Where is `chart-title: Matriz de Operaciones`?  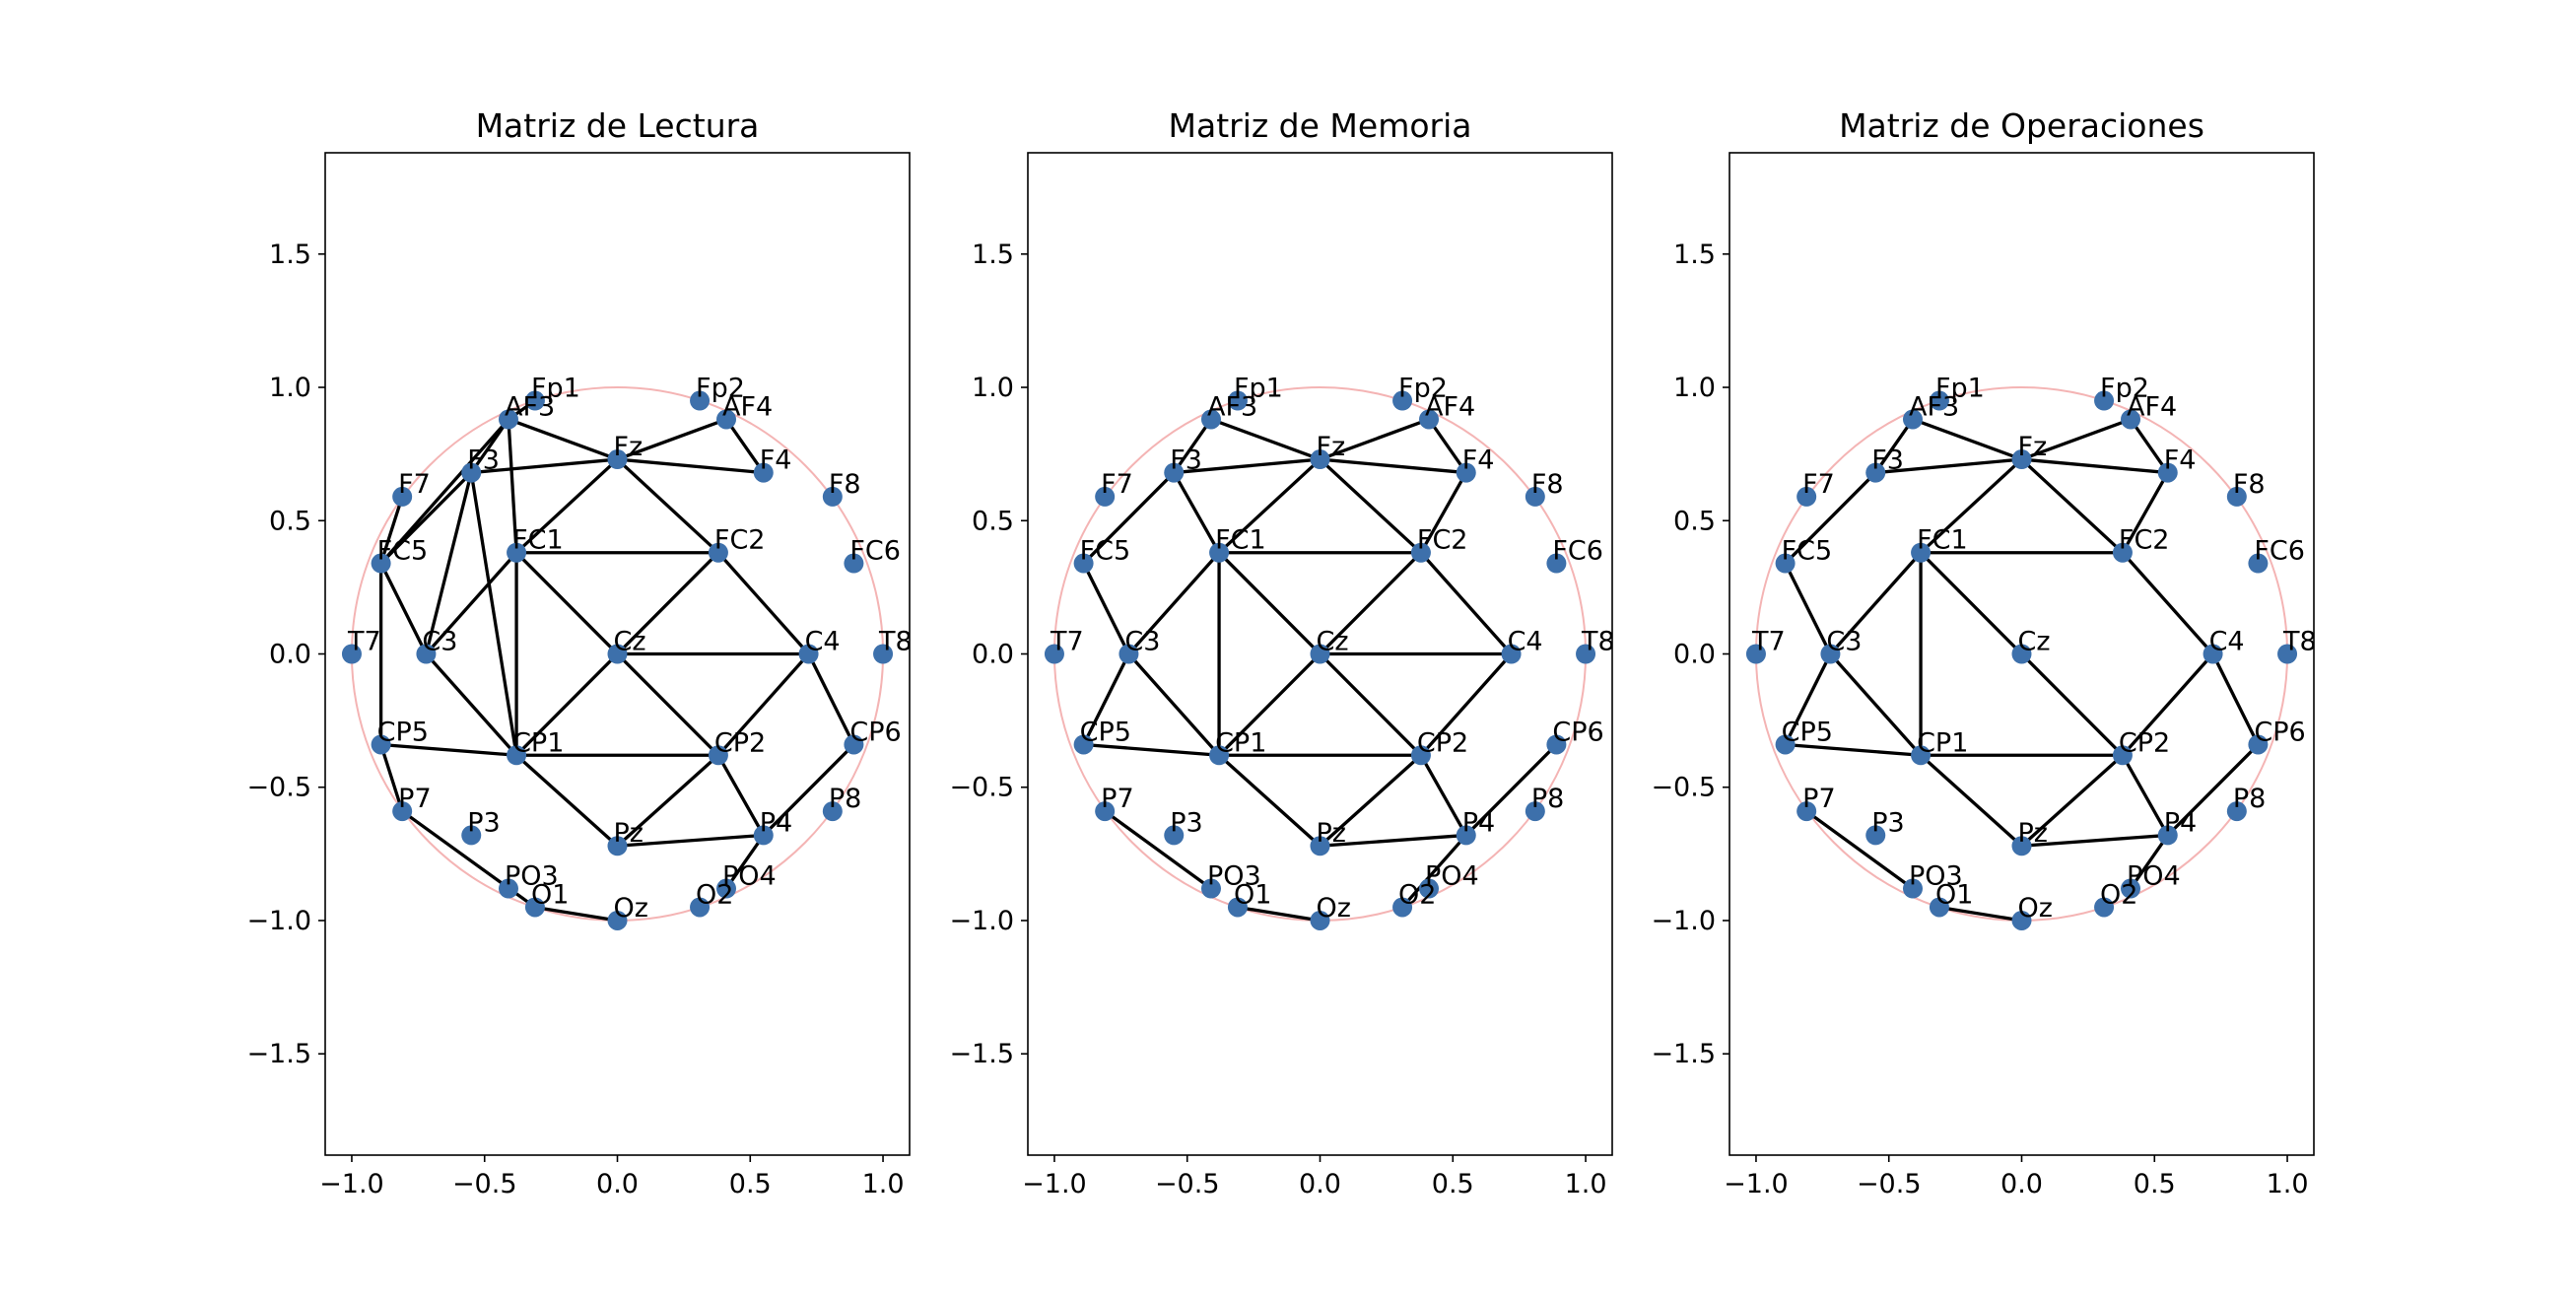 chart-title: Matriz de Operaciones is located at coordinates (2021, 125).